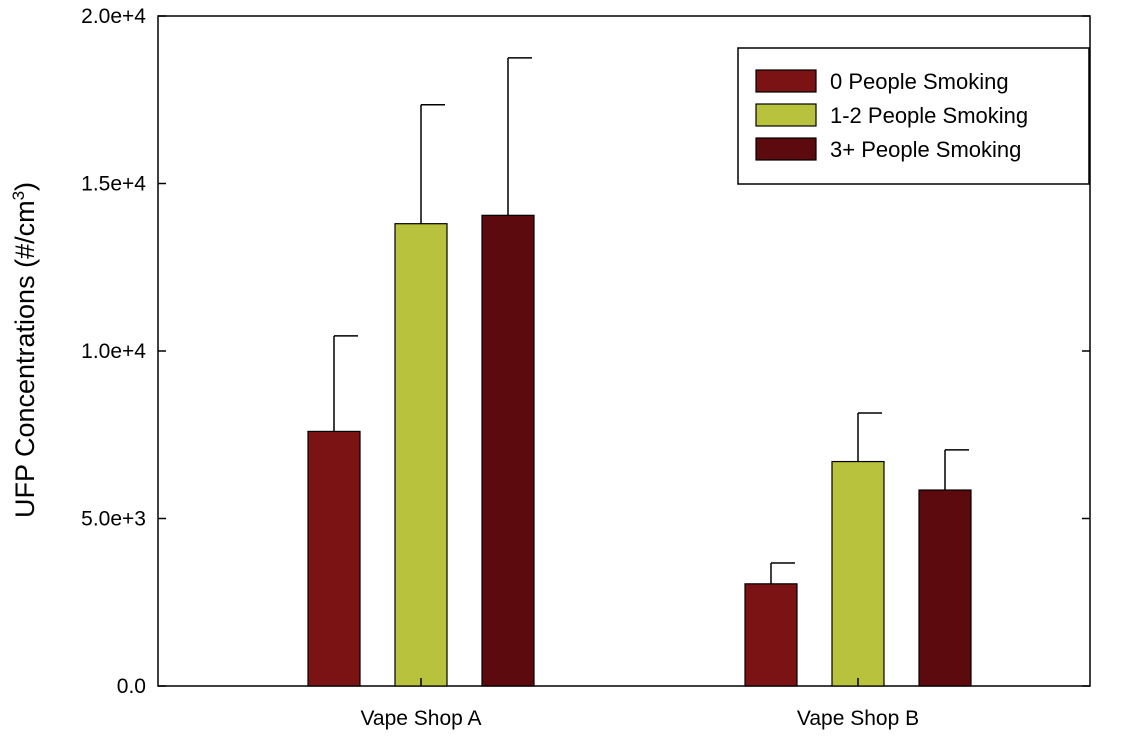  I want to click on x-category-label: Vape Shop B, so click(858, 718).